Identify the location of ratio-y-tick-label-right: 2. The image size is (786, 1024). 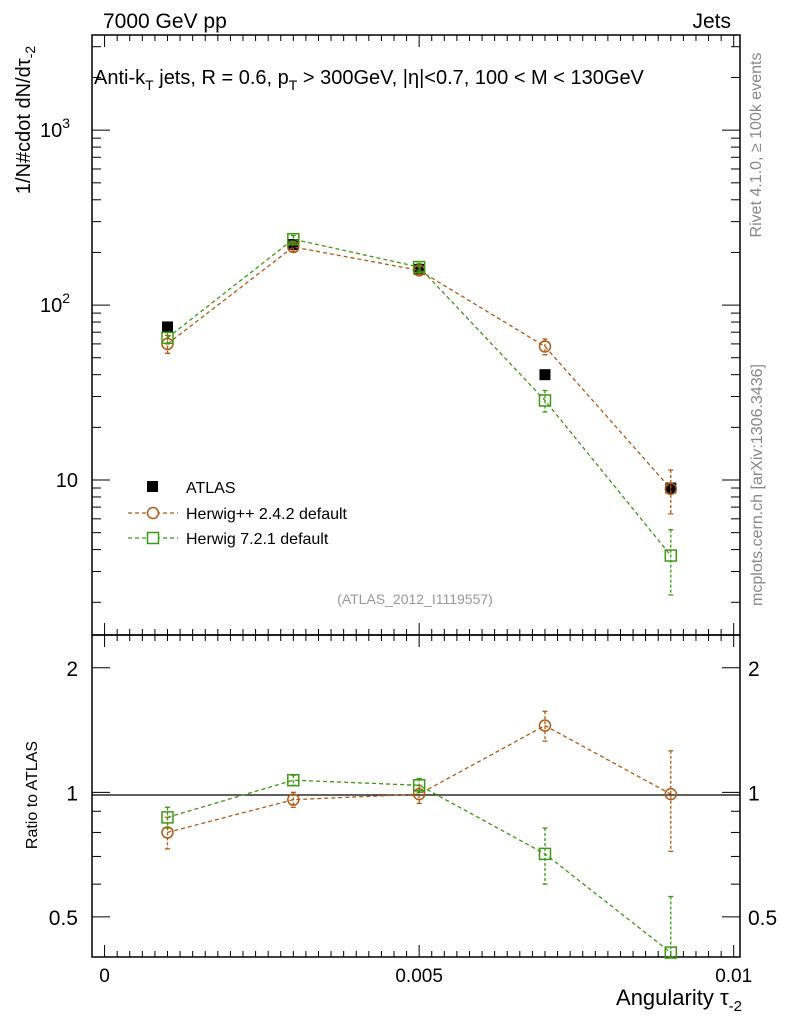
(754, 669).